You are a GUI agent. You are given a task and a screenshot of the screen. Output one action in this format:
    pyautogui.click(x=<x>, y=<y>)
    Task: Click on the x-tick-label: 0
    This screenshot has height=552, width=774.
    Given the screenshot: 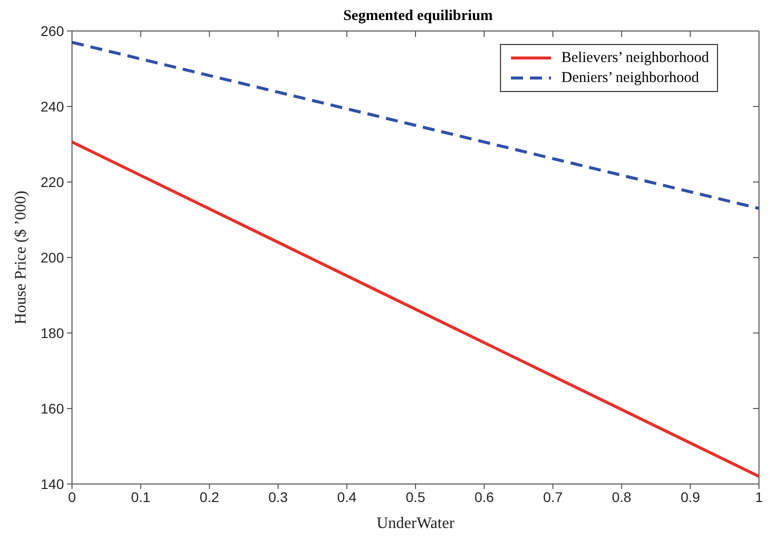 What is the action you would take?
    pyautogui.click(x=72, y=496)
    